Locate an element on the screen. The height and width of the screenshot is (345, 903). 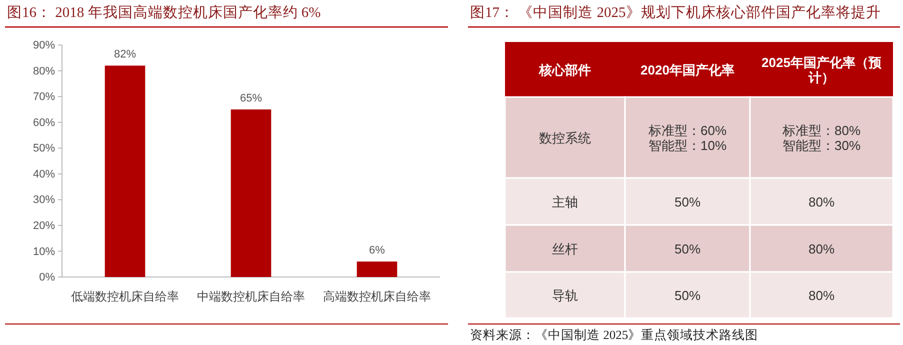
y-tick-label: 80% is located at coordinates (44, 71).